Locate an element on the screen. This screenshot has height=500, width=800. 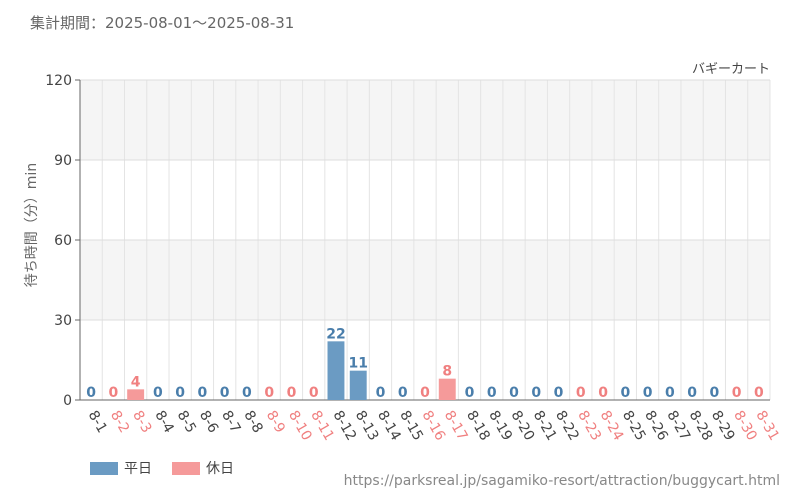
x-tick-label: 8-8 is located at coordinates (252, 422).